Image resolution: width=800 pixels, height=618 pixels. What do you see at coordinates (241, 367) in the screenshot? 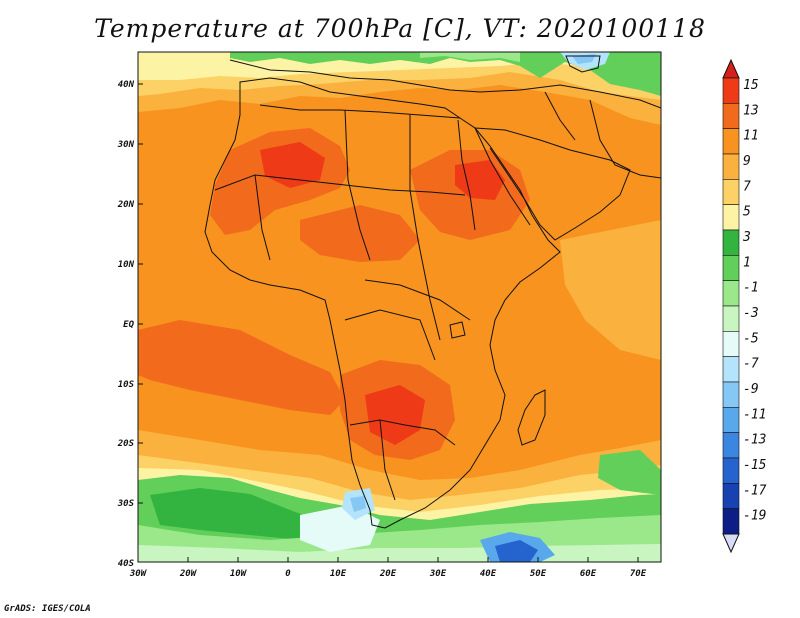
I see `field-atlantic-warm` at bounding box center [241, 367].